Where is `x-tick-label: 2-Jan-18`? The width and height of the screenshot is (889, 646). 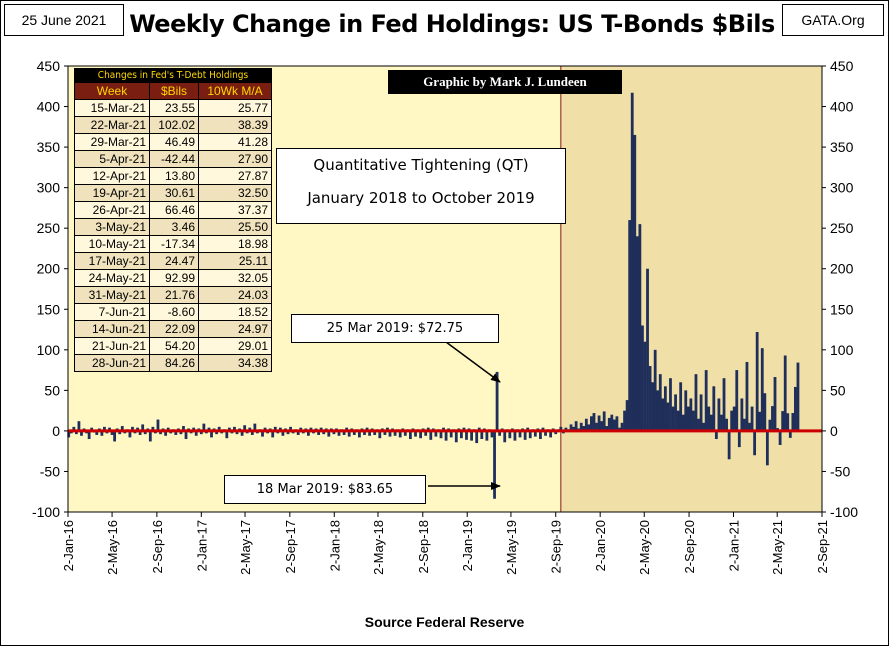
x-tick-label: 2-Jan-18 is located at coordinates (334, 545).